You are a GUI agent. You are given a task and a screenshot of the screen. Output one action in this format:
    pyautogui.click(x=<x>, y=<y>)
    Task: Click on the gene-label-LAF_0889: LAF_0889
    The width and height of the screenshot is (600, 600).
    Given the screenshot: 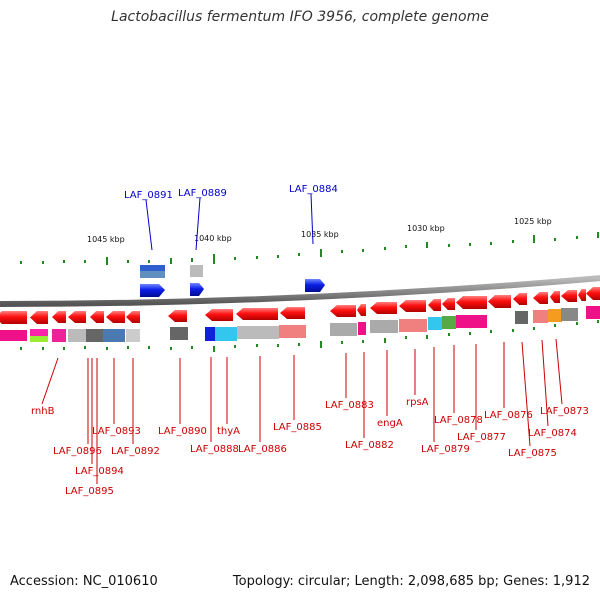 What is the action you would take?
    pyautogui.click(x=202, y=193)
    